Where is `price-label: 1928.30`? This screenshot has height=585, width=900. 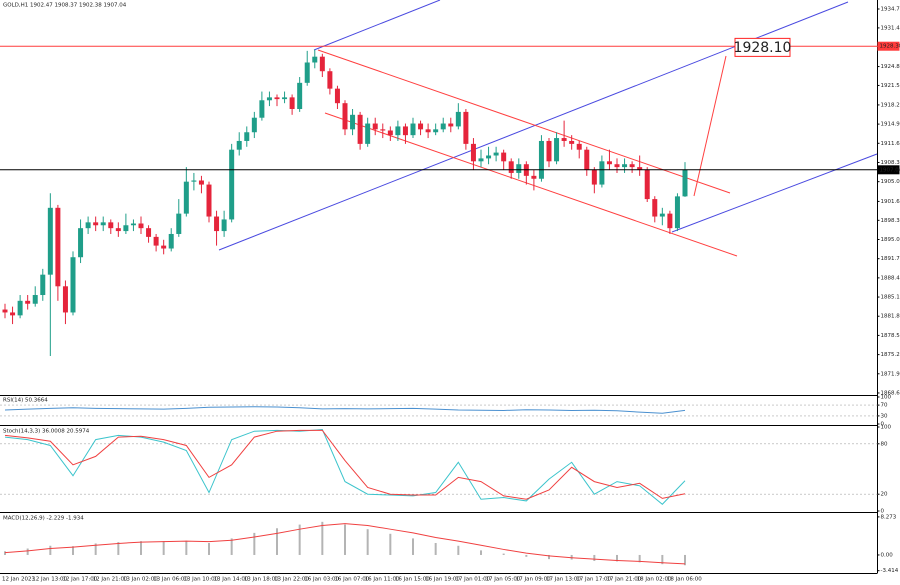
price-label: 1928.30 is located at coordinates (890, 47).